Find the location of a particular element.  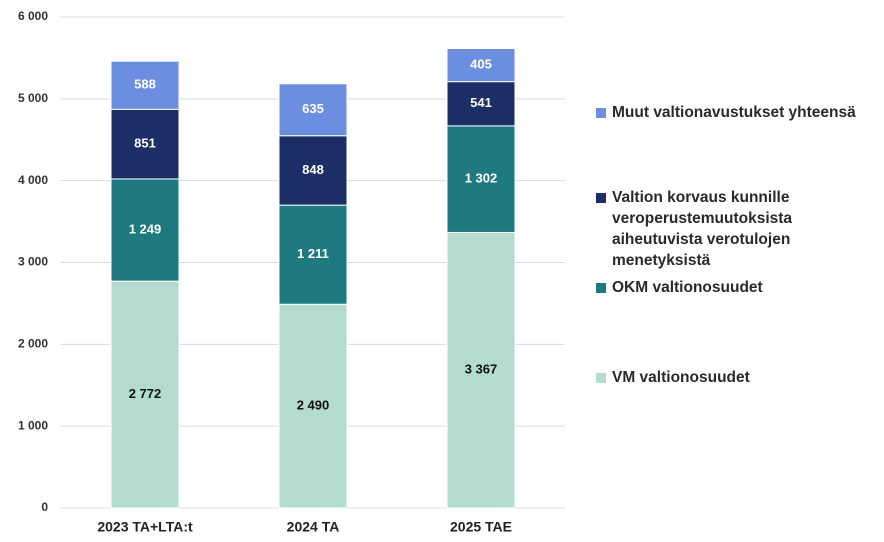

value-label: 1 302 is located at coordinates (481, 178).